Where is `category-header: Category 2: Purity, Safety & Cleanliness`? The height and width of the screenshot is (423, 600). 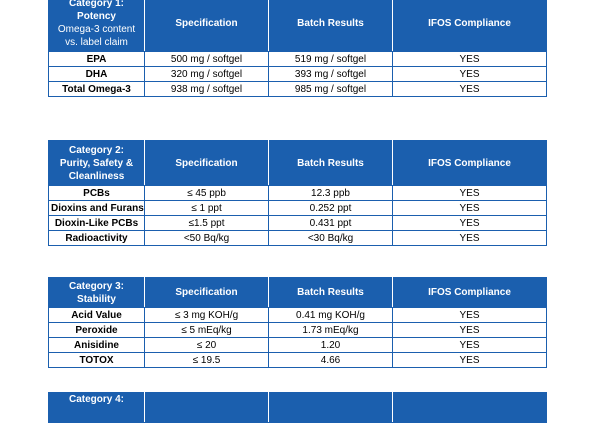 category-header: Category 2: Purity, Safety & Cleanliness is located at coordinates (96, 163).